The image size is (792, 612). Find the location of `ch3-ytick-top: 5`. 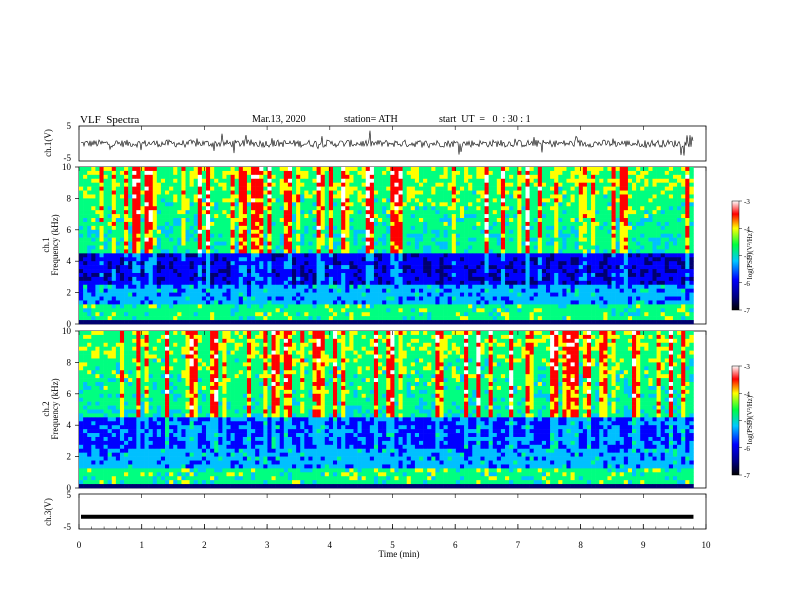

ch3-ytick-top: 5 is located at coordinates (69, 495).